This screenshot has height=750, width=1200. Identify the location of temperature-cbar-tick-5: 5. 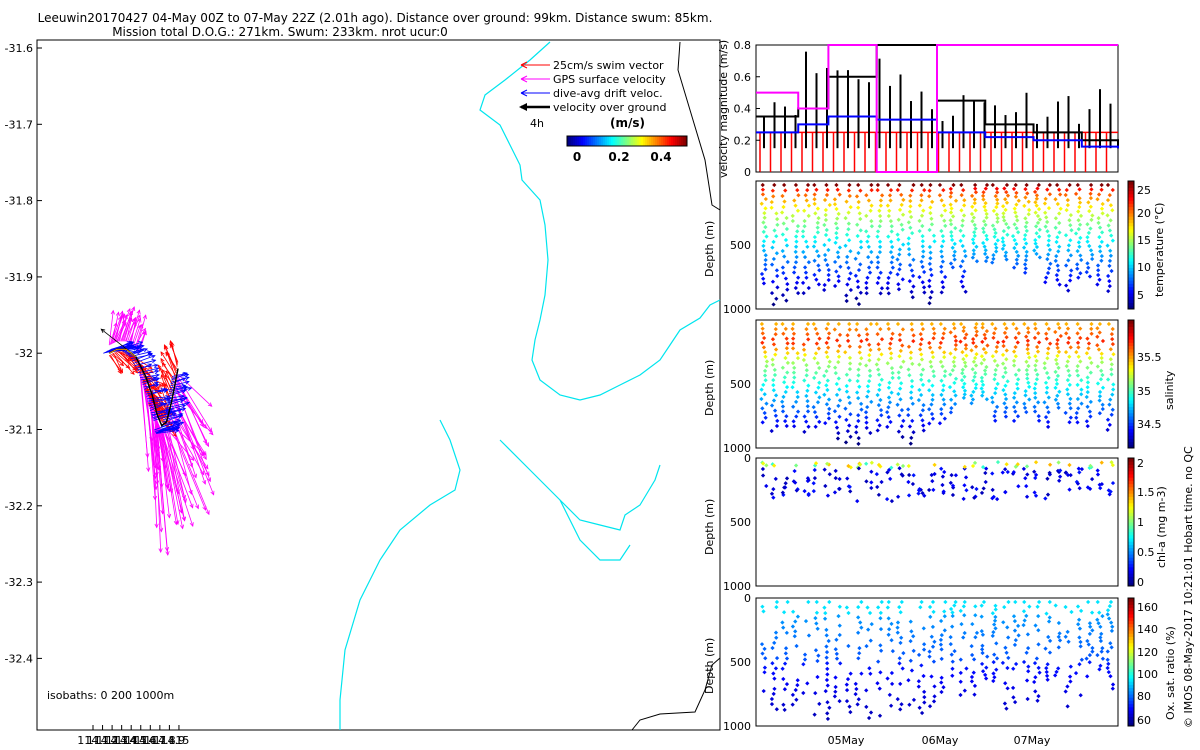
(1140, 295).